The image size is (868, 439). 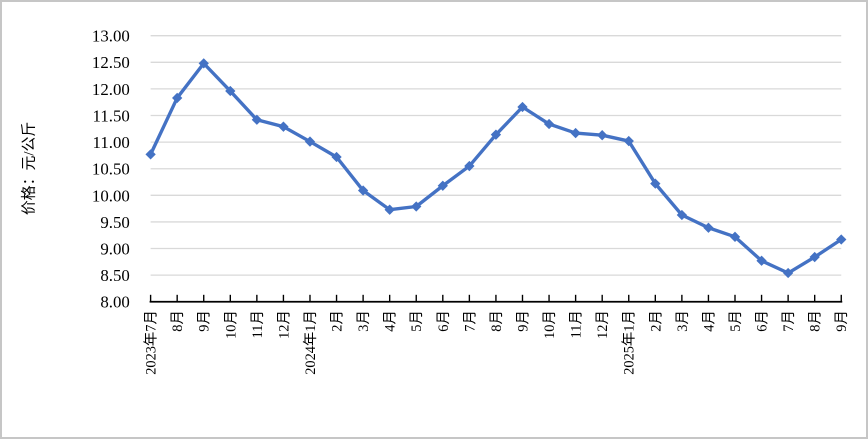 What do you see at coordinates (111, 115) in the screenshot?
I see `y-tick-label: 11.50` at bounding box center [111, 115].